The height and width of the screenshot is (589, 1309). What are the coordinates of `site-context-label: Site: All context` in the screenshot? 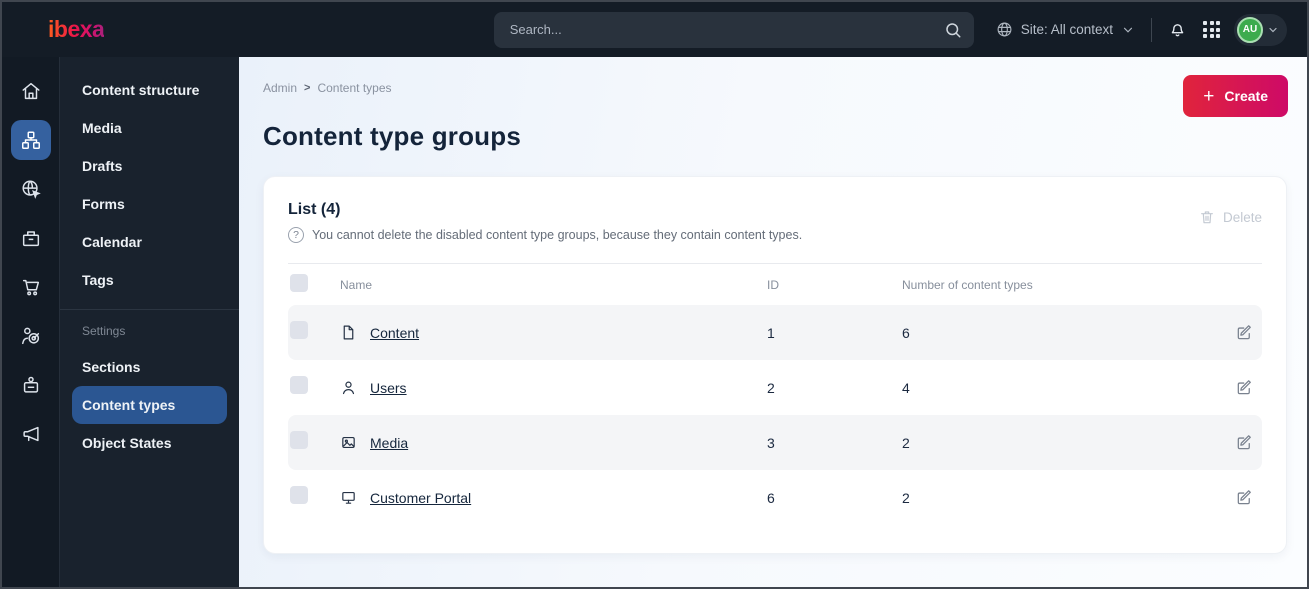 It's located at (1066, 29).